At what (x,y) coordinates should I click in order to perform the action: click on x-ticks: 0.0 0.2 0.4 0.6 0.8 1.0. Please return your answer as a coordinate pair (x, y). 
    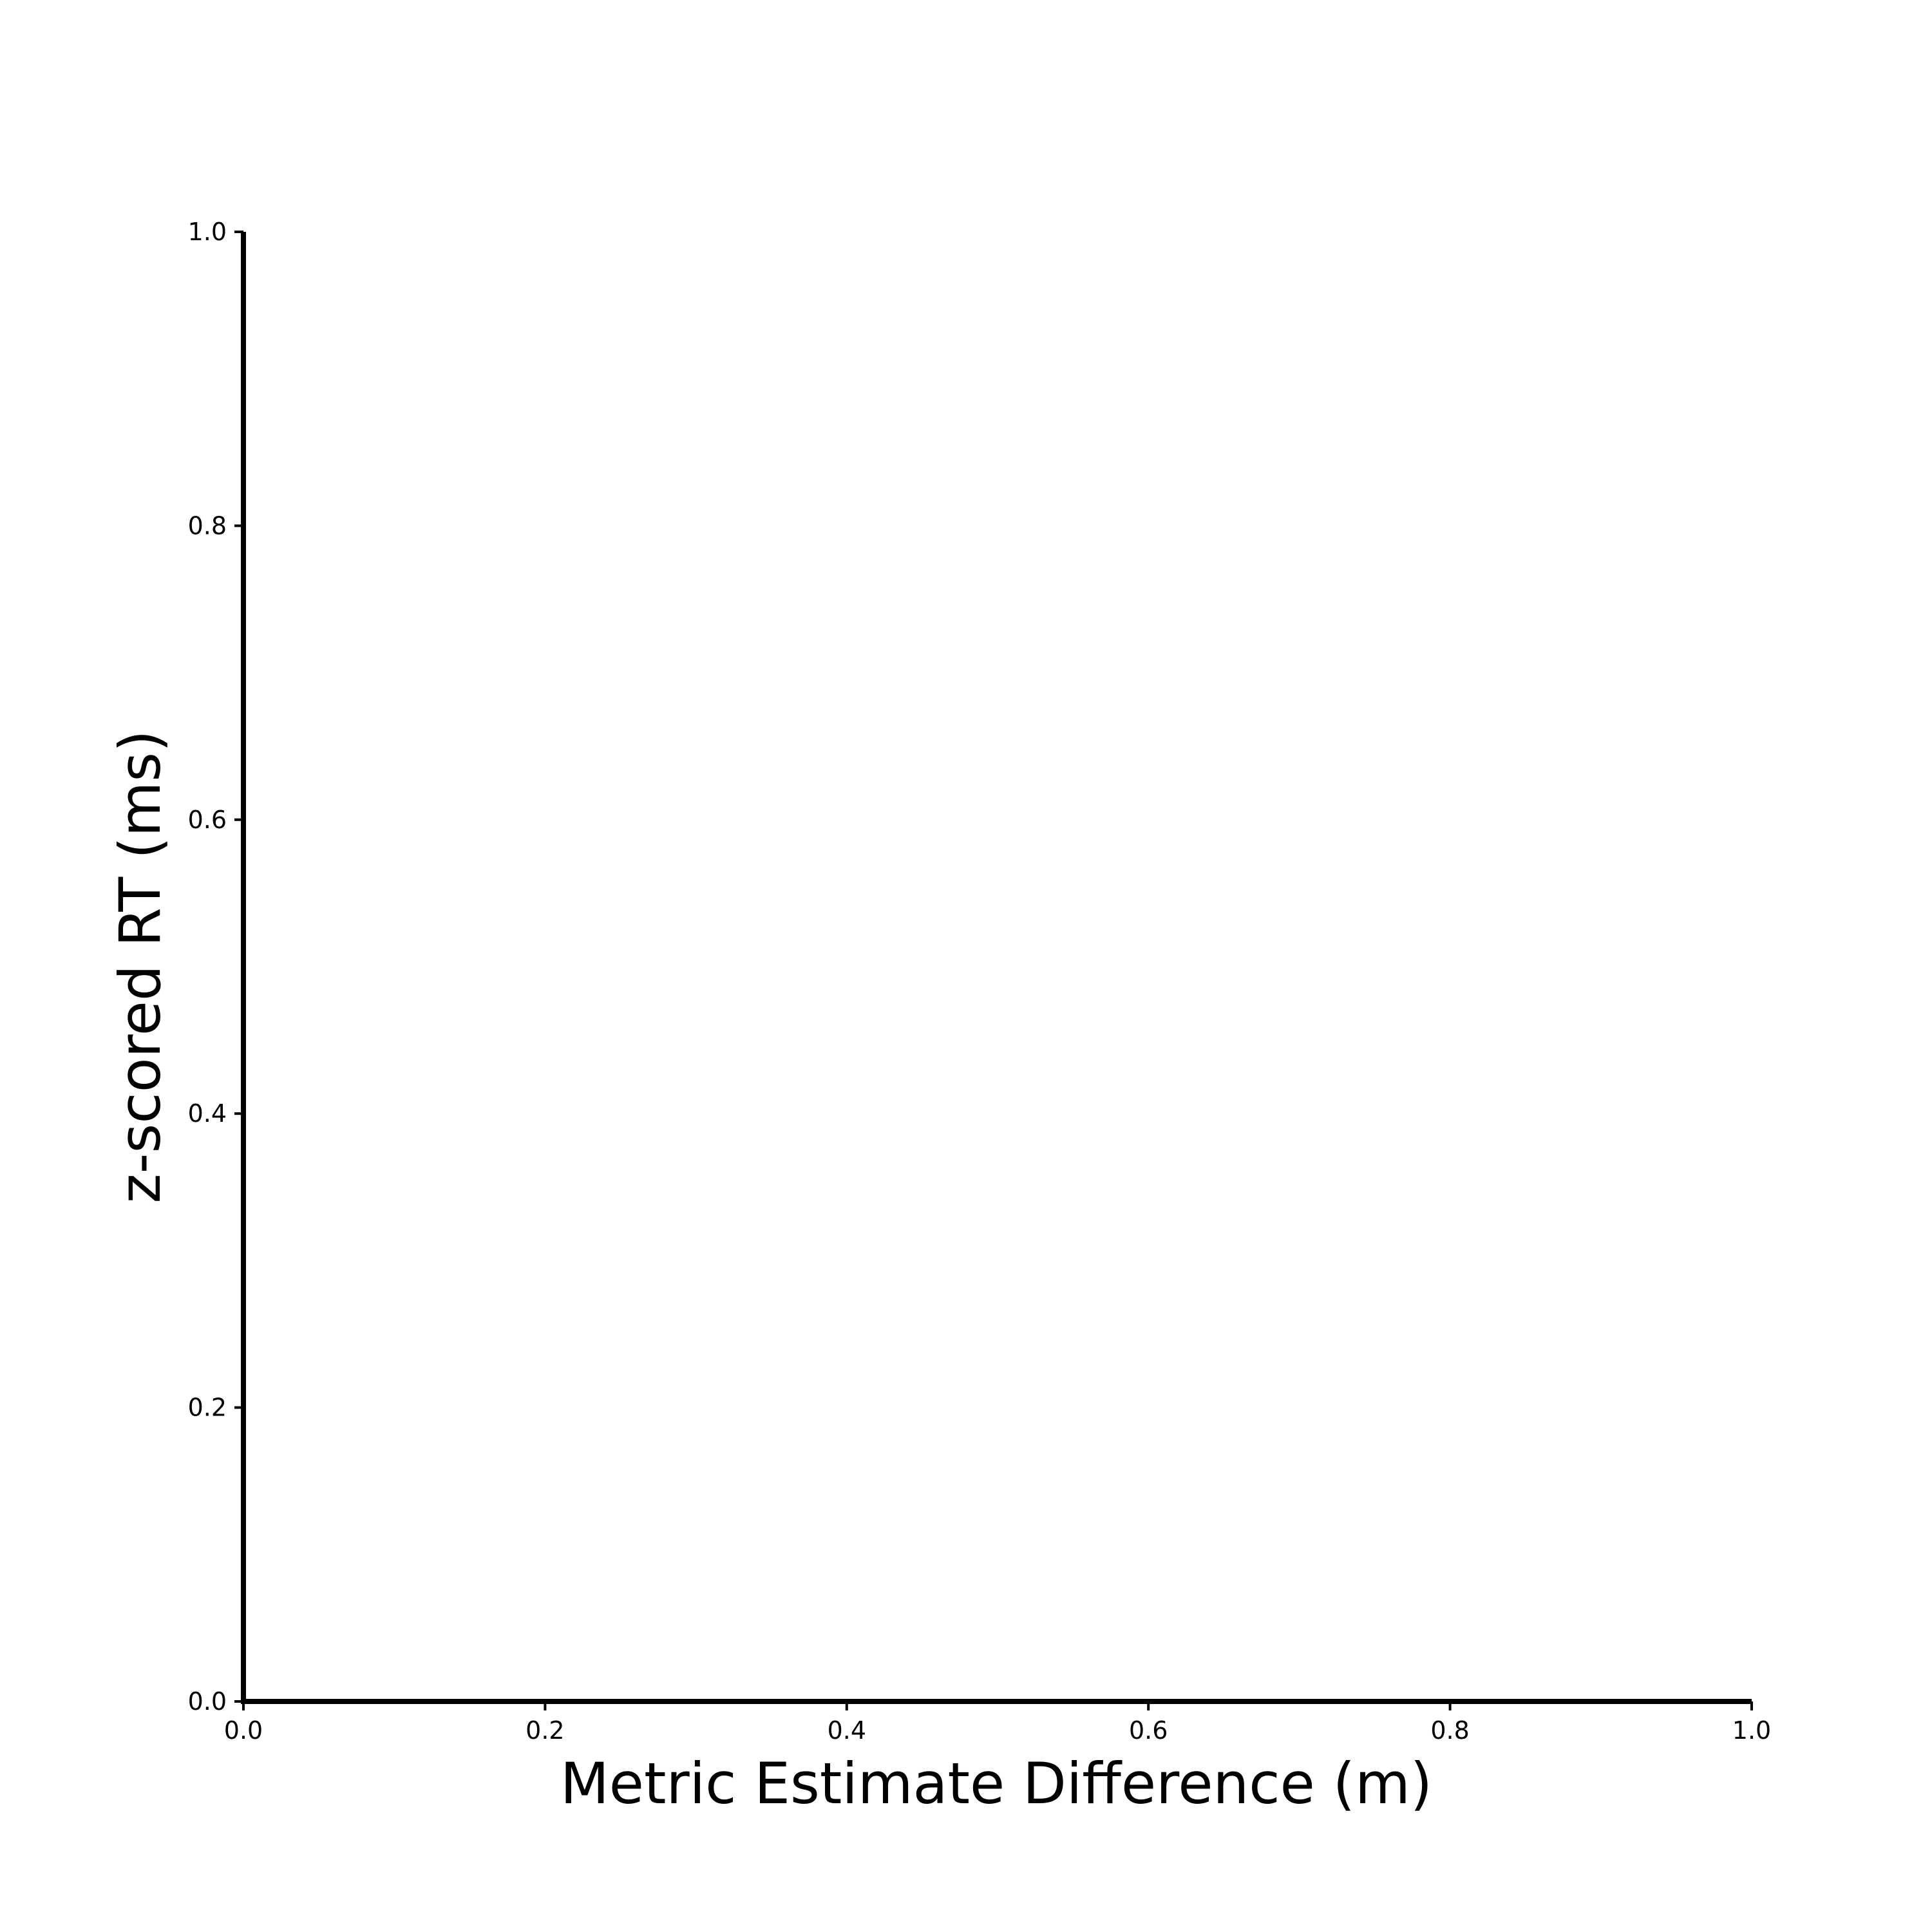
    Looking at the image, I should click on (998, 1723).